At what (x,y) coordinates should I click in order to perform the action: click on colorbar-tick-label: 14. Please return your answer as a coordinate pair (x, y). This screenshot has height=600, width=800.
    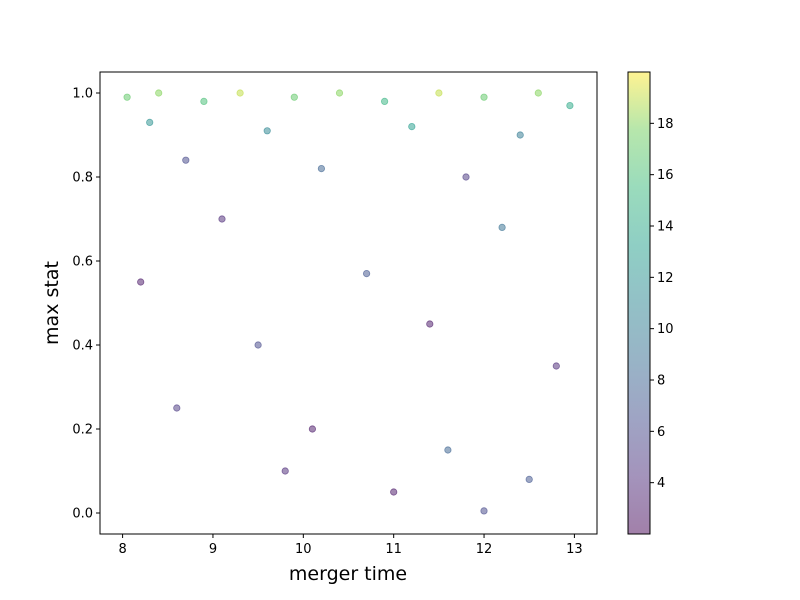
    Looking at the image, I should click on (665, 227).